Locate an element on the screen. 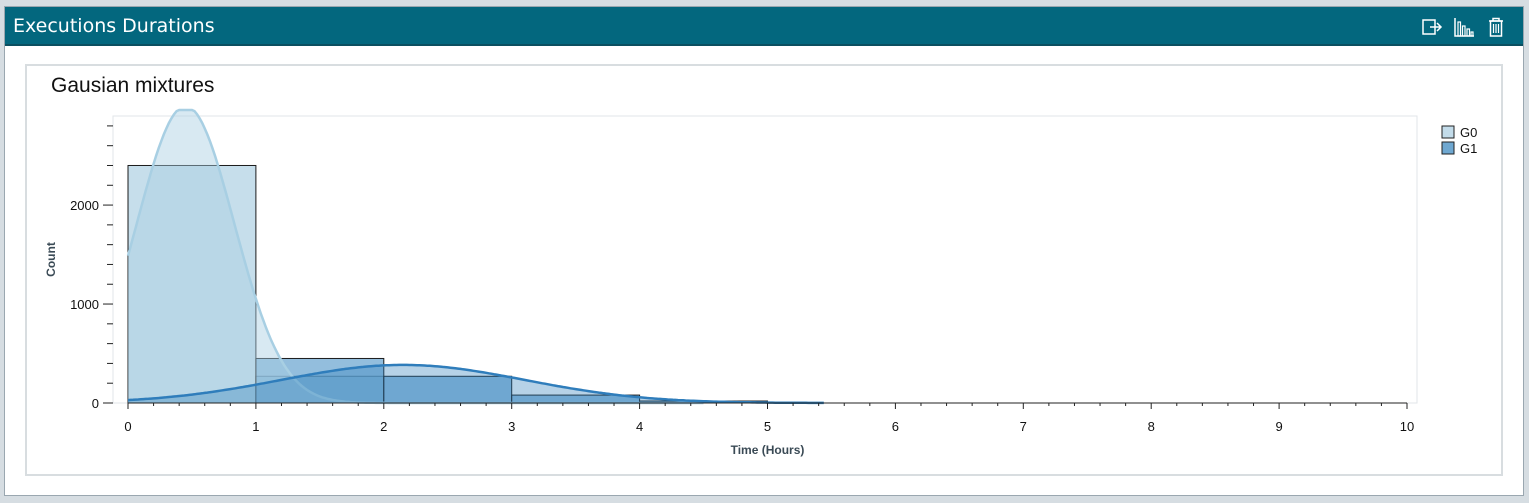 This screenshot has width=1529, height=503. x-tick-label-0: 0 is located at coordinates (127, 426).